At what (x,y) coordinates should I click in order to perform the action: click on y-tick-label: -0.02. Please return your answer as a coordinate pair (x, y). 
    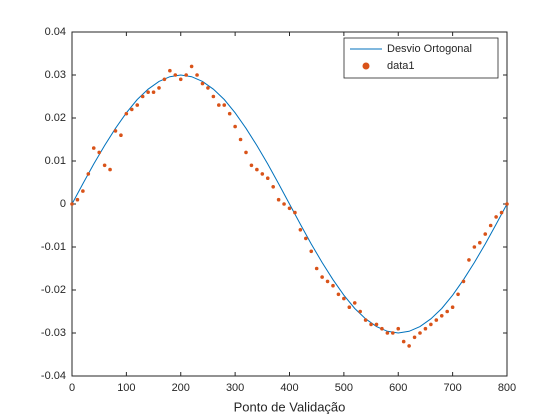
    Looking at the image, I should click on (53, 290).